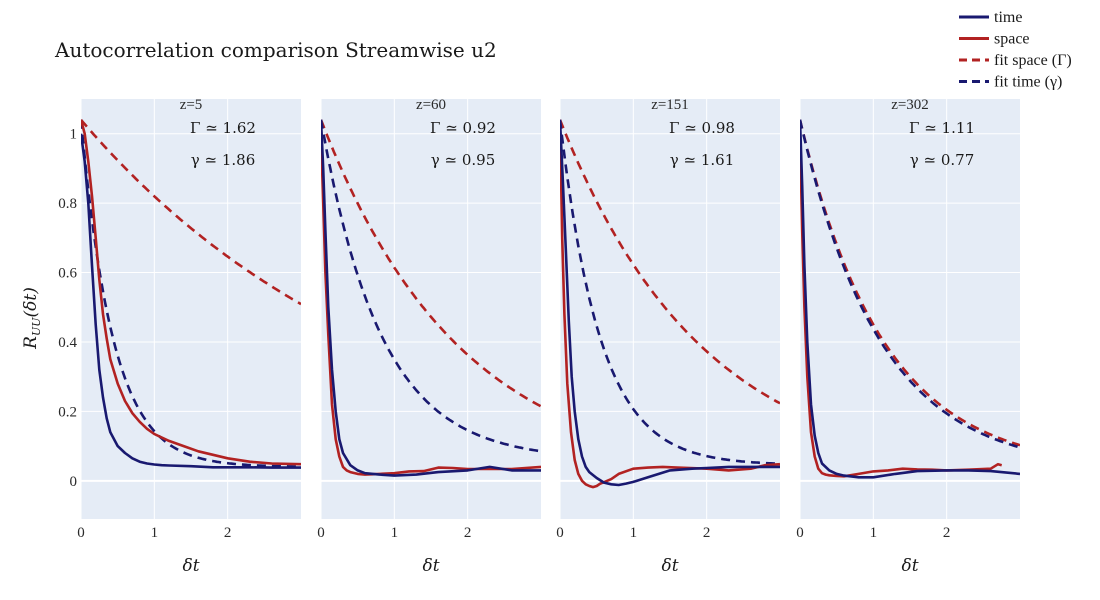 This screenshot has width=1100, height=600. I want to click on gamma-lower-annotation: γ ≃ 0.77, so click(942, 160).